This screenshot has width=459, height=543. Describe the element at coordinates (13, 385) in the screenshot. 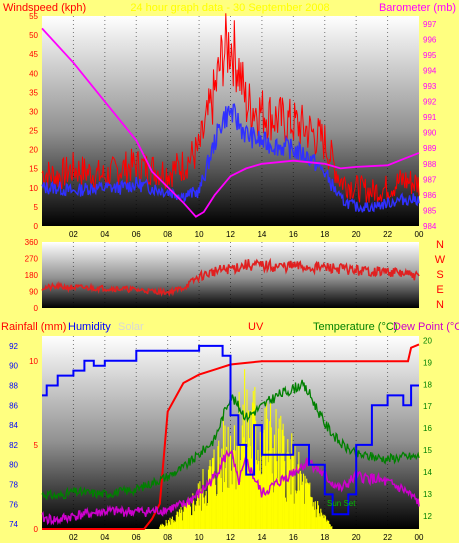

I see `humidity-tick-label: 88` at that location.